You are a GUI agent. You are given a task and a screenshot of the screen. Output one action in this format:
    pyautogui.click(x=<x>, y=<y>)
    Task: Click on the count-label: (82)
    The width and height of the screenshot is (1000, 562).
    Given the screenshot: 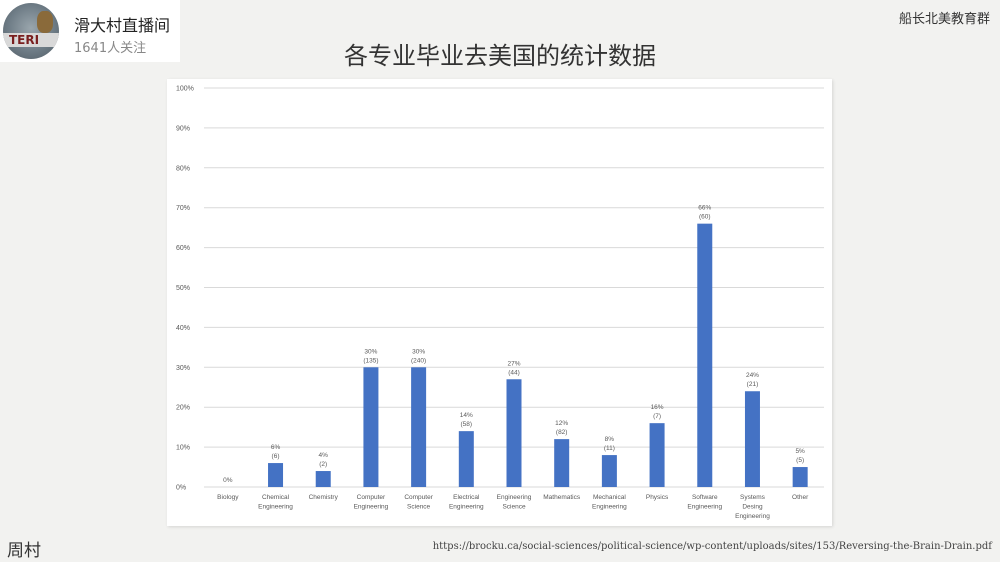 What is the action you would take?
    pyautogui.click(x=562, y=432)
    